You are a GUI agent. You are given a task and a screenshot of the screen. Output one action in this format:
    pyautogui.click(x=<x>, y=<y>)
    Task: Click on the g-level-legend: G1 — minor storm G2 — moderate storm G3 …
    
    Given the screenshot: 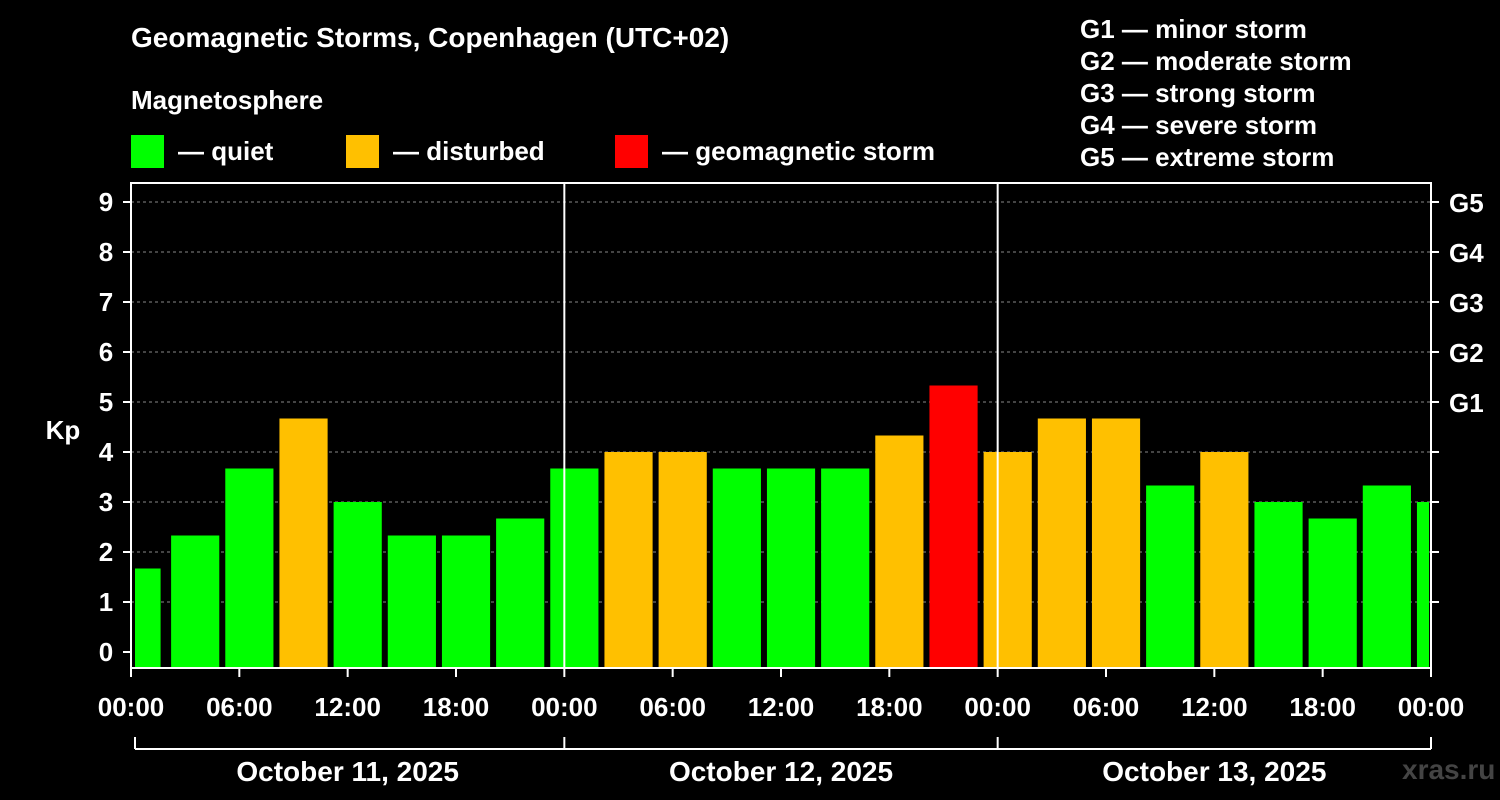 What is the action you would take?
    pyautogui.click(x=1216, y=93)
    